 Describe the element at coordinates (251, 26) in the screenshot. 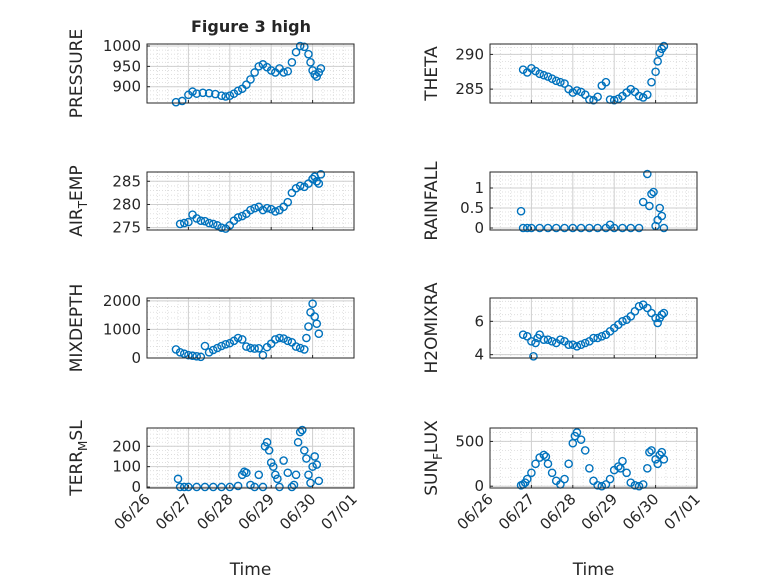

I see `figure-title: Figure 3 high` at that location.